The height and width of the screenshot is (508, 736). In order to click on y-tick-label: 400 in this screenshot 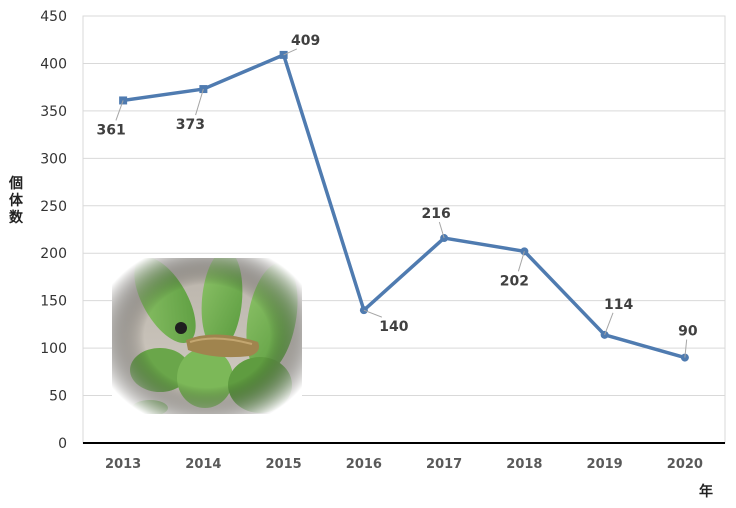, I will do `click(53, 64)`.